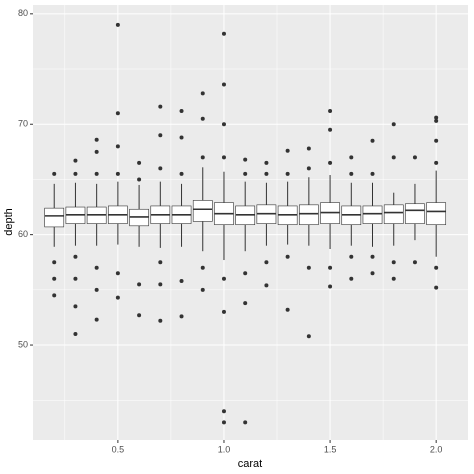 The width and height of the screenshot is (474, 474). Describe the element at coordinates (224, 449) in the screenshot. I see `x-tick-label: 1.0` at that location.